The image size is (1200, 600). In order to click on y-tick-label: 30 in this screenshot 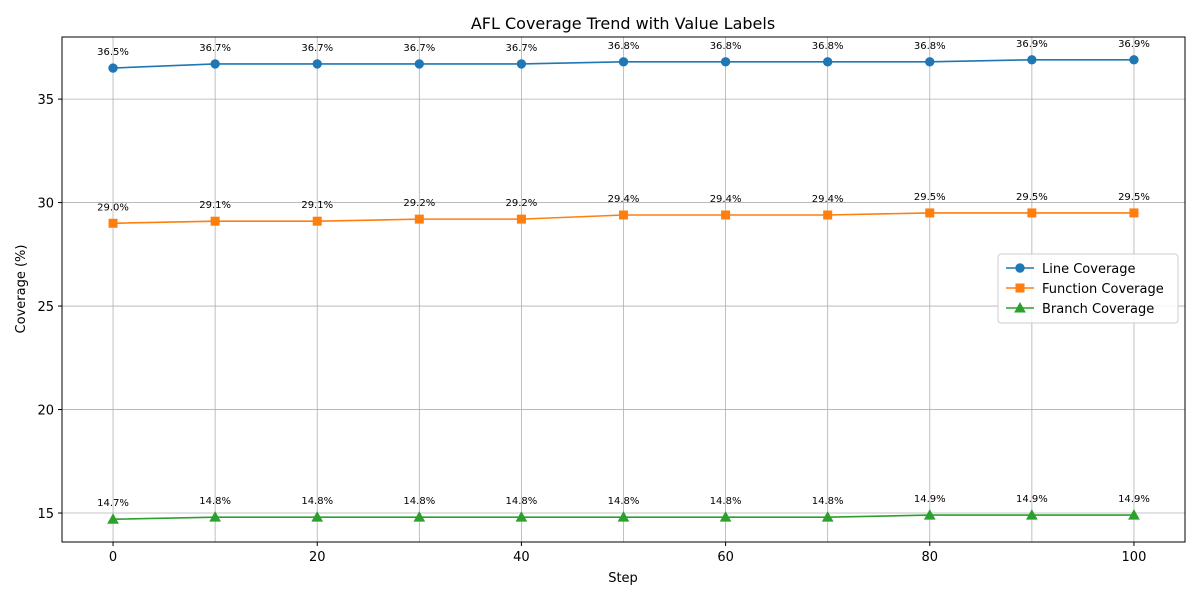, I will do `click(45, 204)`.